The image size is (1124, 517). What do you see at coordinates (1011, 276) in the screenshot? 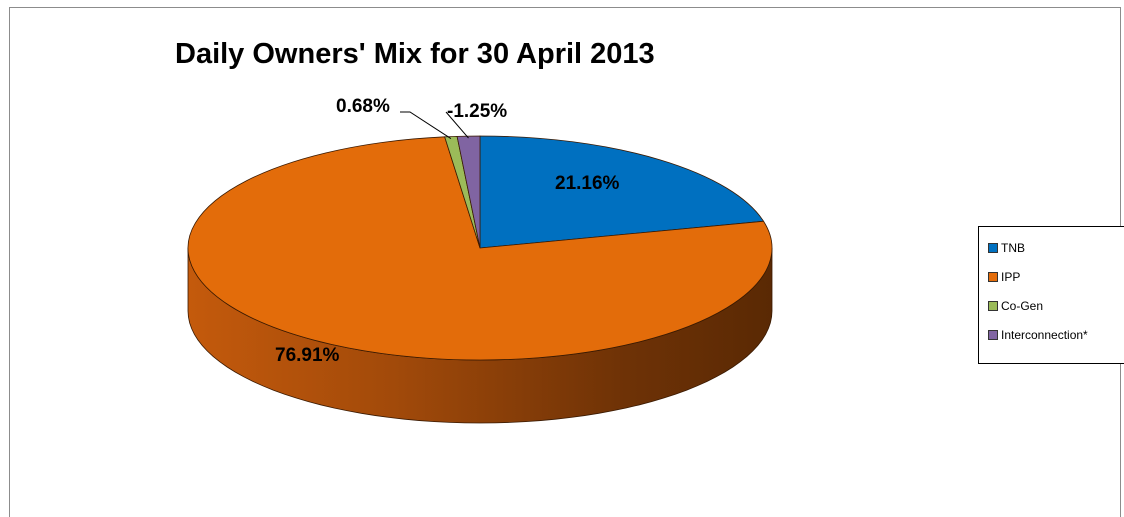
I see `legend-label-ipp: IPP` at bounding box center [1011, 276].